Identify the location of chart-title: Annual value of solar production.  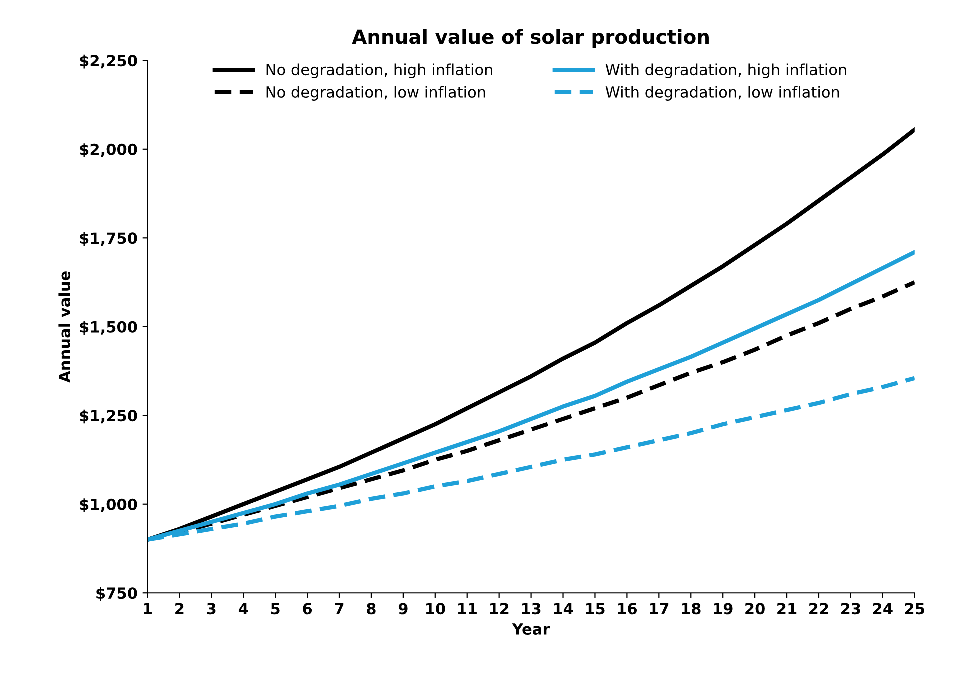
(530, 38).